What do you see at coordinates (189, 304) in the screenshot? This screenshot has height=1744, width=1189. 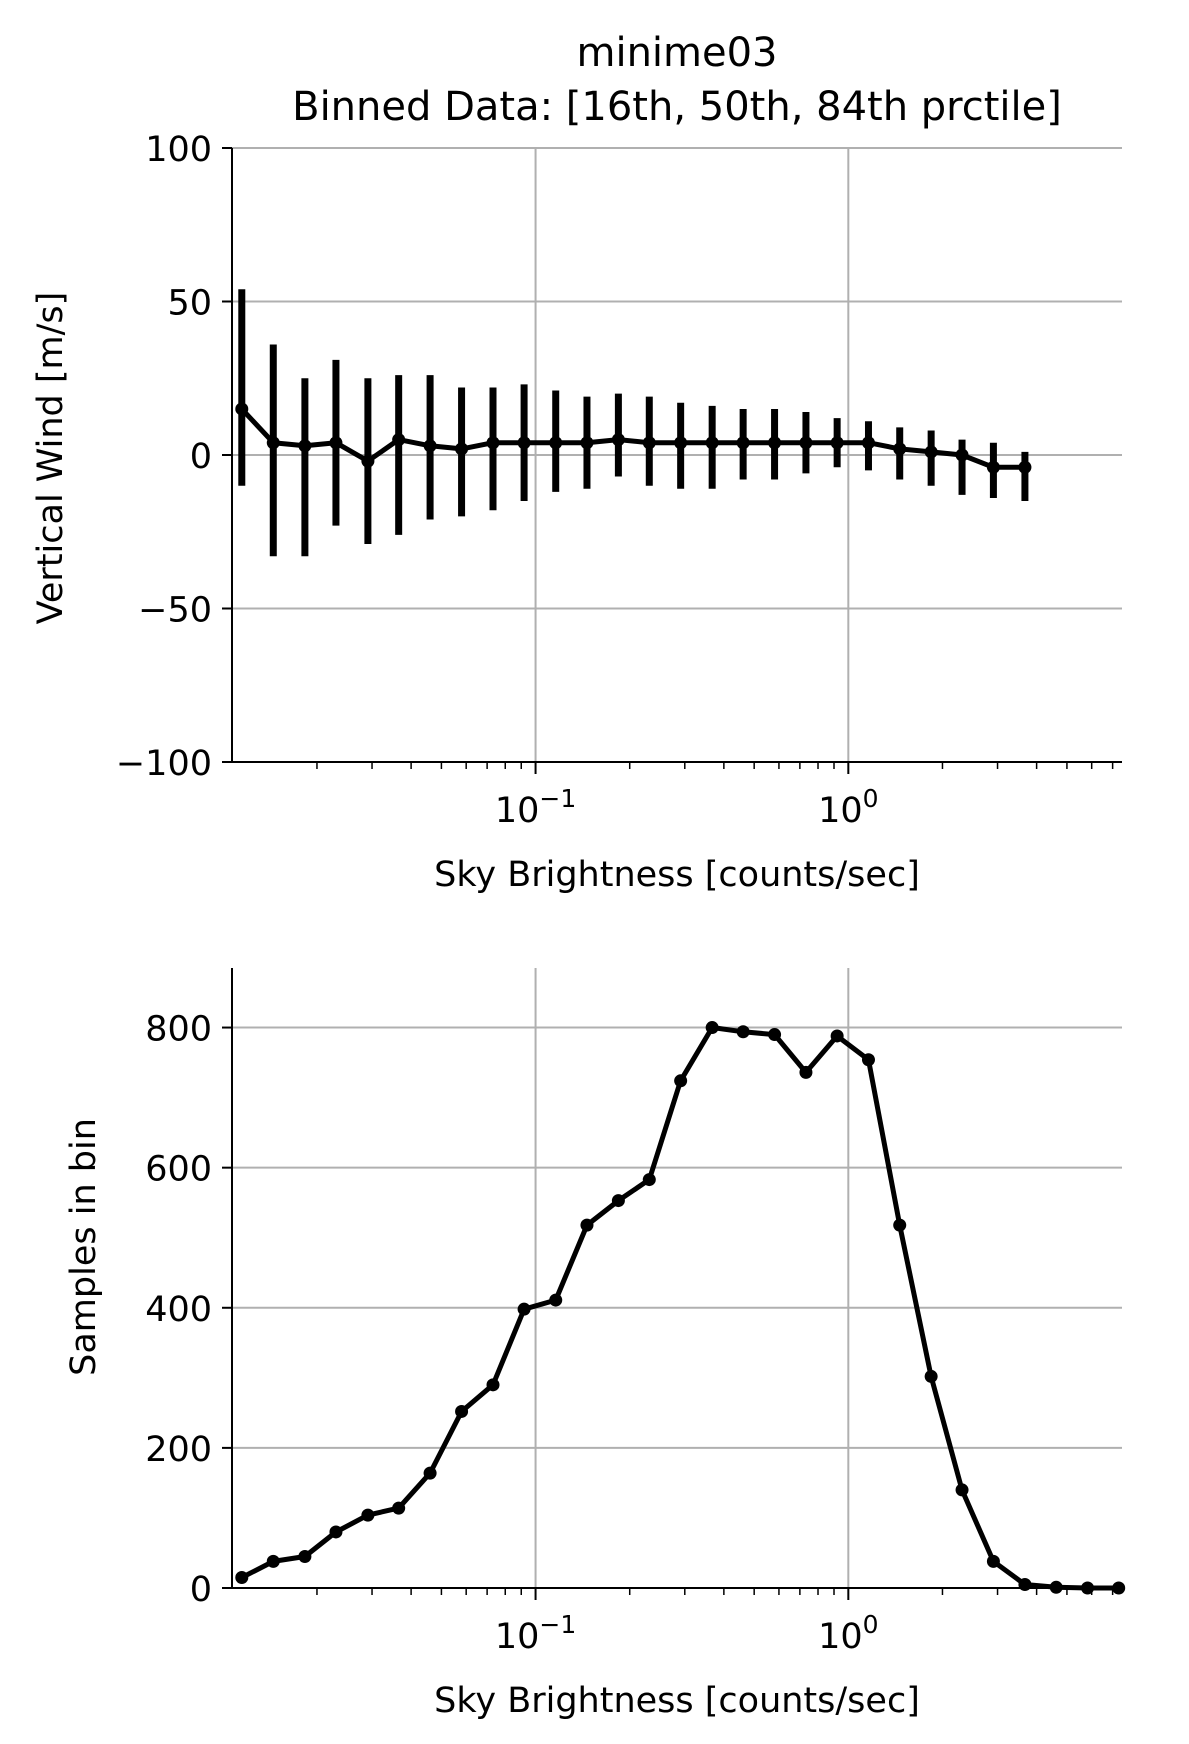 I see `y-tick-label: 50` at bounding box center [189, 304].